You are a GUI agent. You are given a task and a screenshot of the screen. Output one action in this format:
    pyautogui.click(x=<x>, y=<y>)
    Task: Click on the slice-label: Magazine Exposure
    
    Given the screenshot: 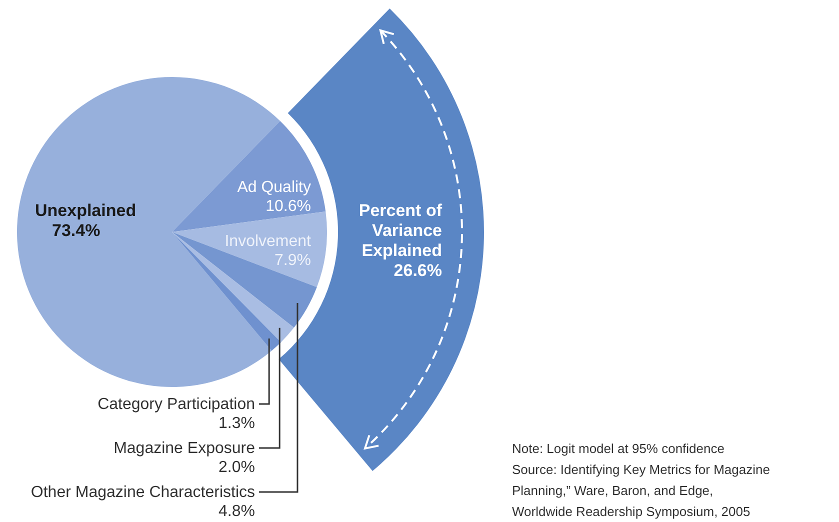 What is the action you would take?
    pyautogui.click(x=185, y=448)
    